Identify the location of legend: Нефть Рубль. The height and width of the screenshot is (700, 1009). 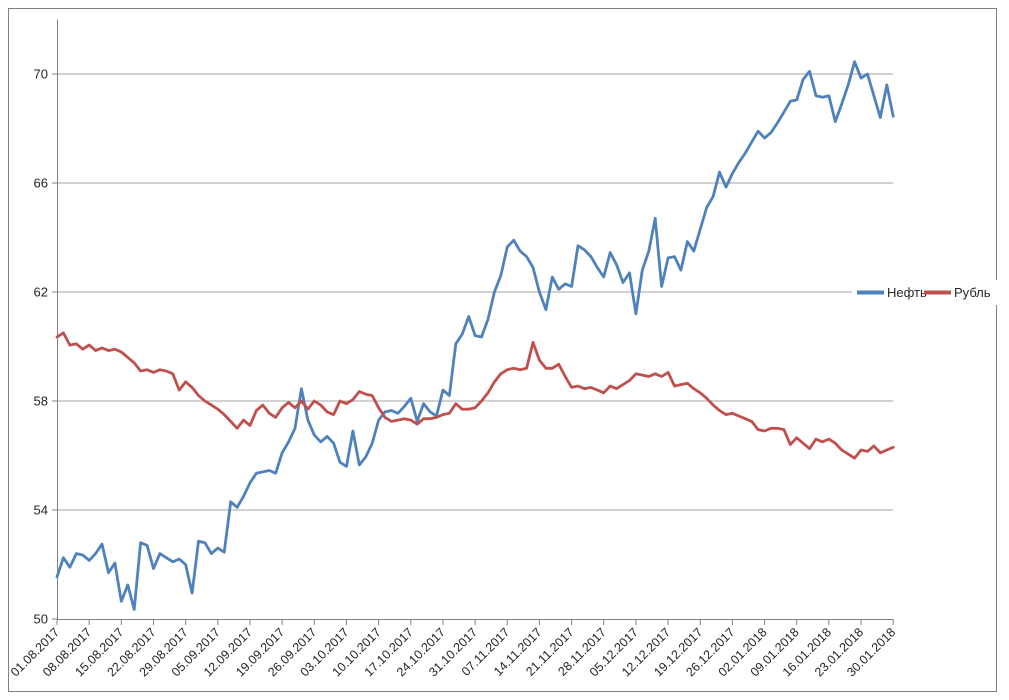
(925, 292).